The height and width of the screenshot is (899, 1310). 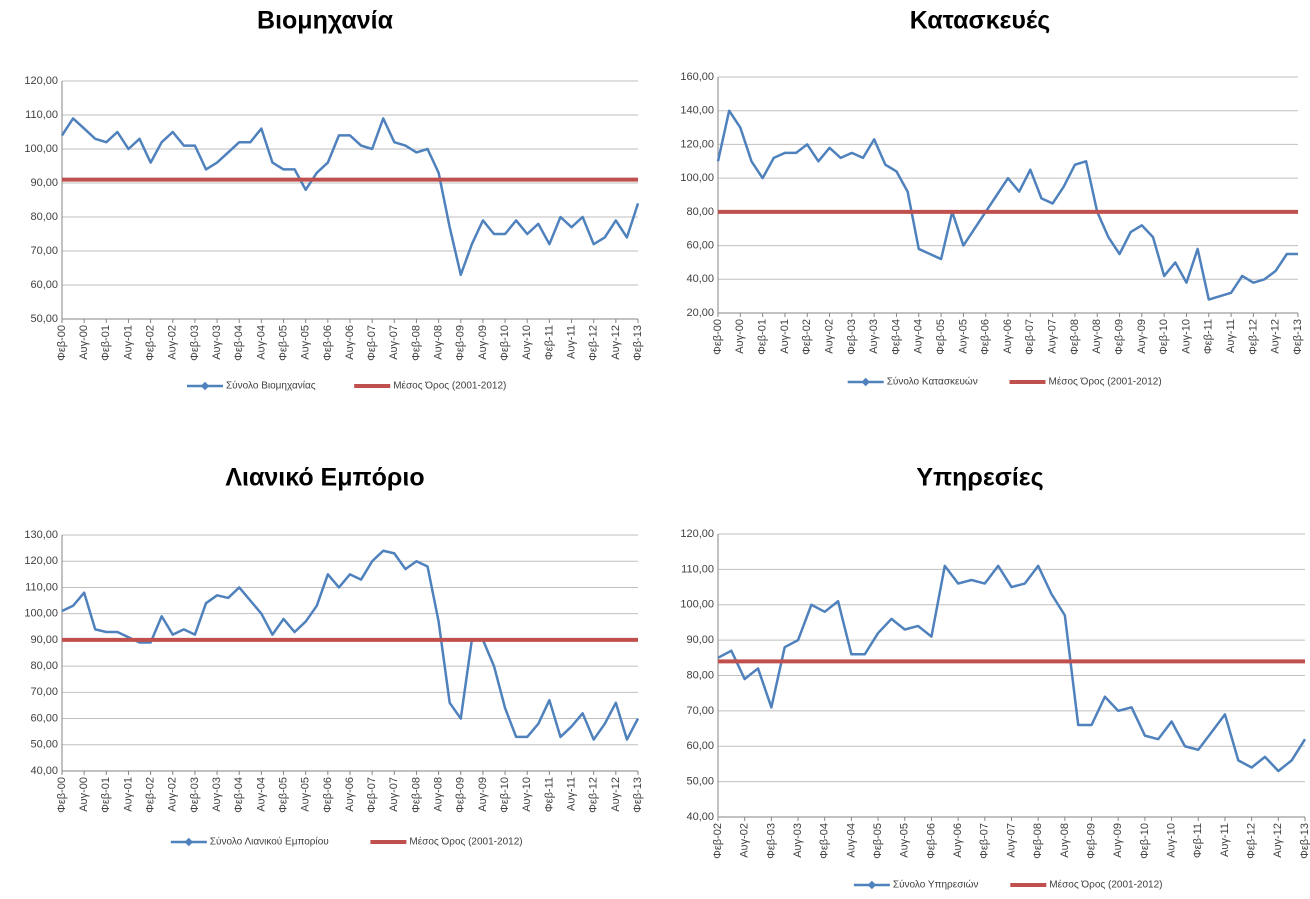 What do you see at coordinates (283, 795) in the screenshot?
I see `x-tick-label: Φεβ-05` at bounding box center [283, 795].